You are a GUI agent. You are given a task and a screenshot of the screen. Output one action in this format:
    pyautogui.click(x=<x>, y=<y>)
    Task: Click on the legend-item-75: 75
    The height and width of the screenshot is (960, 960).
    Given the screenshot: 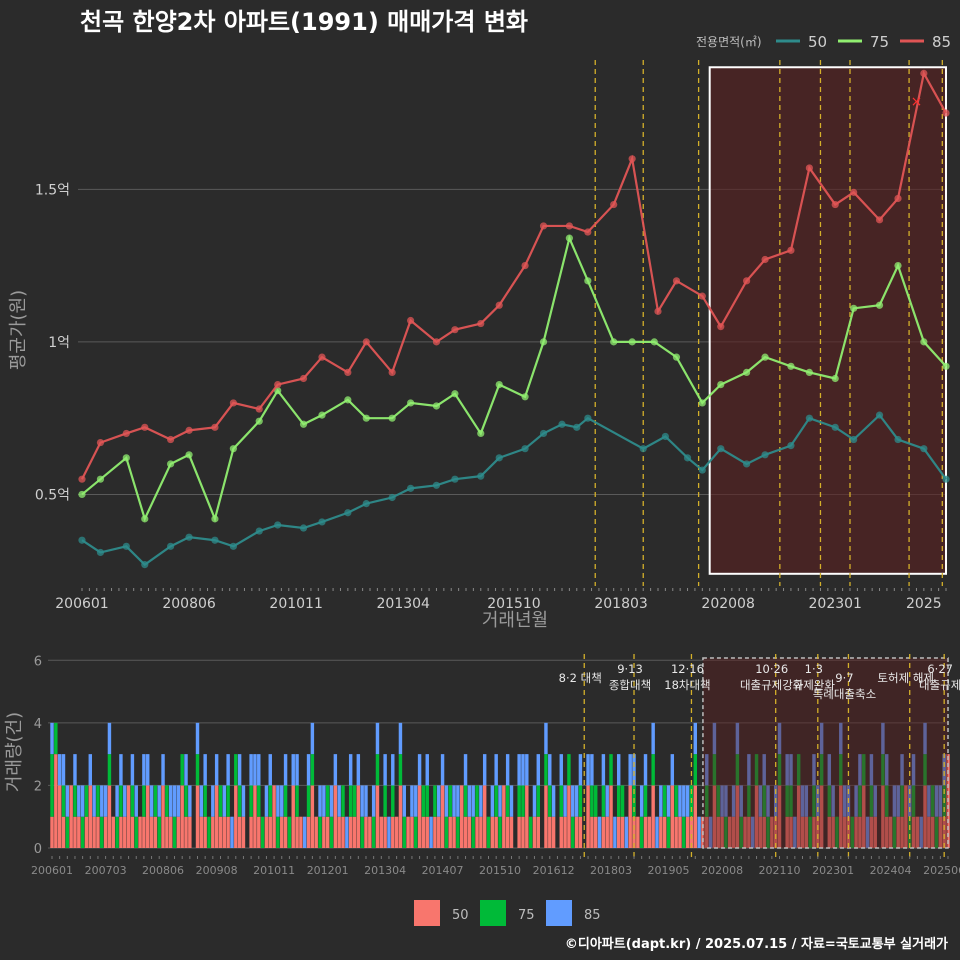 What is the action you would take?
    pyautogui.click(x=863, y=42)
    